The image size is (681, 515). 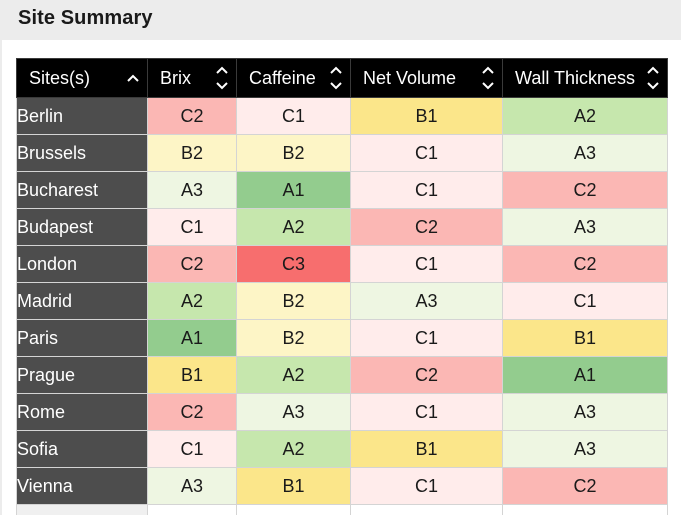 I want to click on header-row: Sites(s) Brix, so click(x=342, y=78).